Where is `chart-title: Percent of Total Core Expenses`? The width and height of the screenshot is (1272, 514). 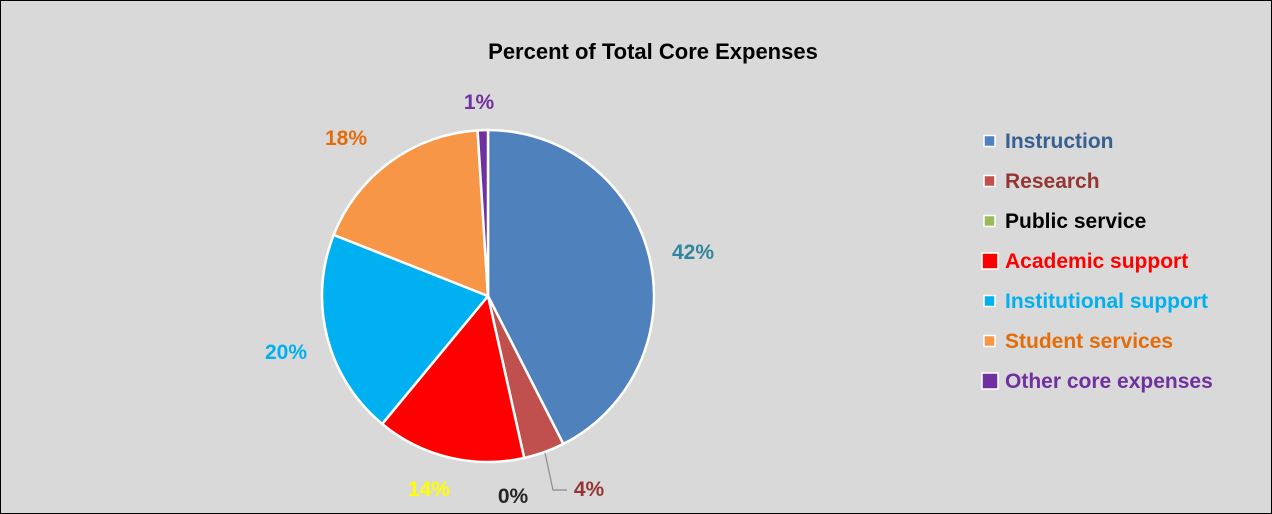 chart-title: Percent of Total Core Expenses is located at coordinates (653, 51).